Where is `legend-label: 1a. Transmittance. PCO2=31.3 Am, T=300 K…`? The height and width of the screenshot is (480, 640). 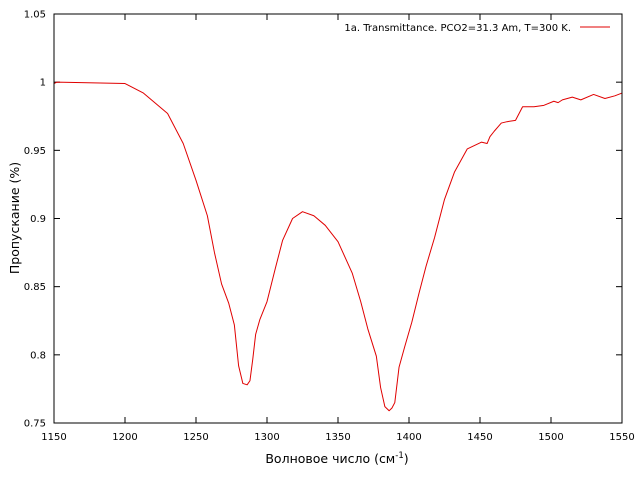
legend-label: 1a. Transmittance. PCO2=31.3 Am, T=300 K… is located at coordinates (457, 28).